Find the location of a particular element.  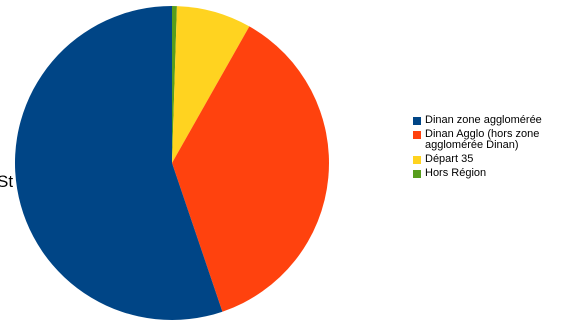

legend-item-depart-35: Départ 35 is located at coordinates (493, 159).